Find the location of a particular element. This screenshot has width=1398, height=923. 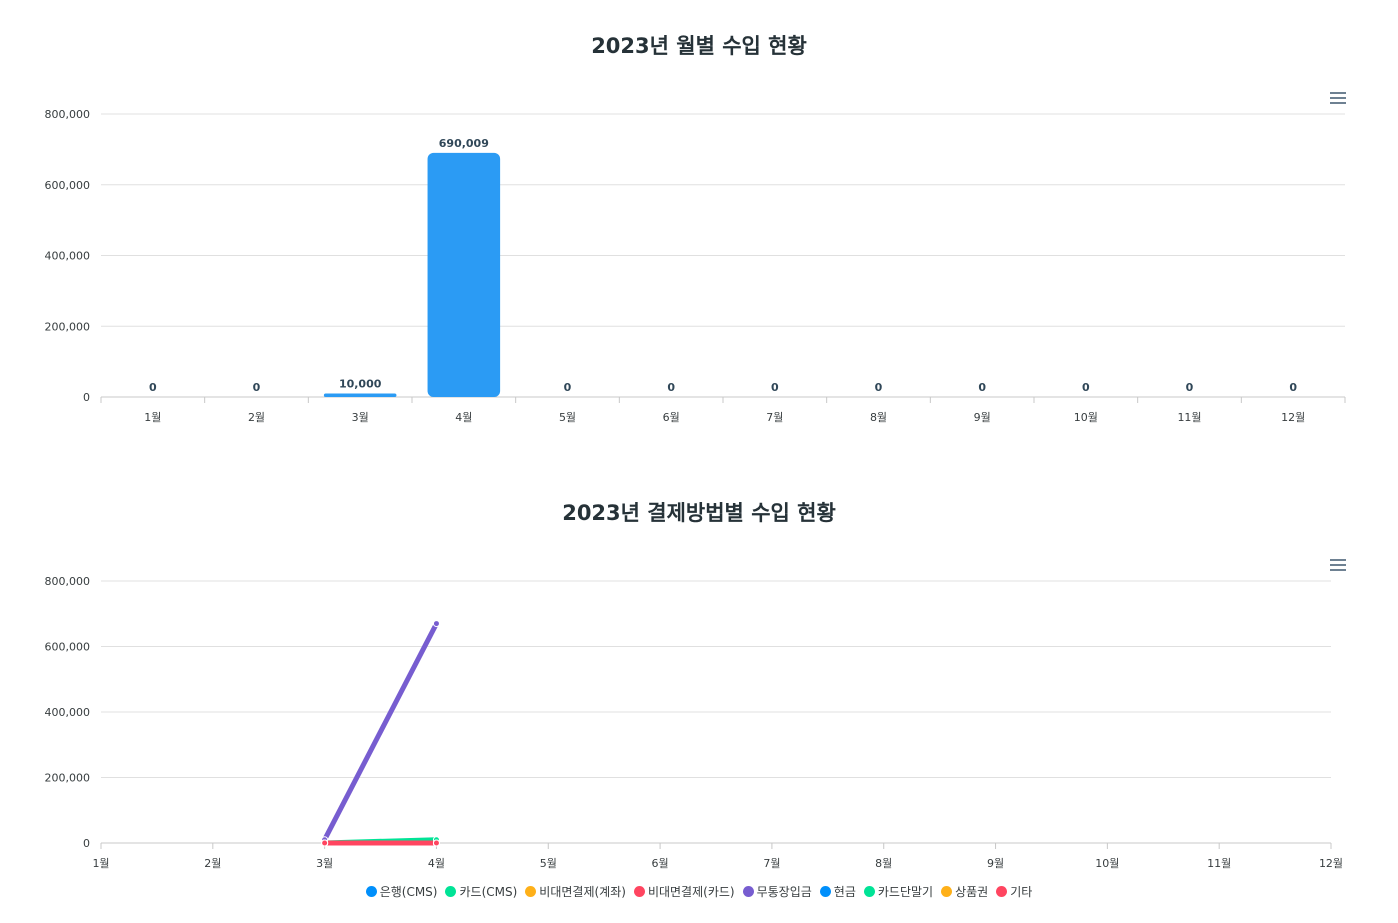

legend-label: 기타 is located at coordinates (1021, 892).